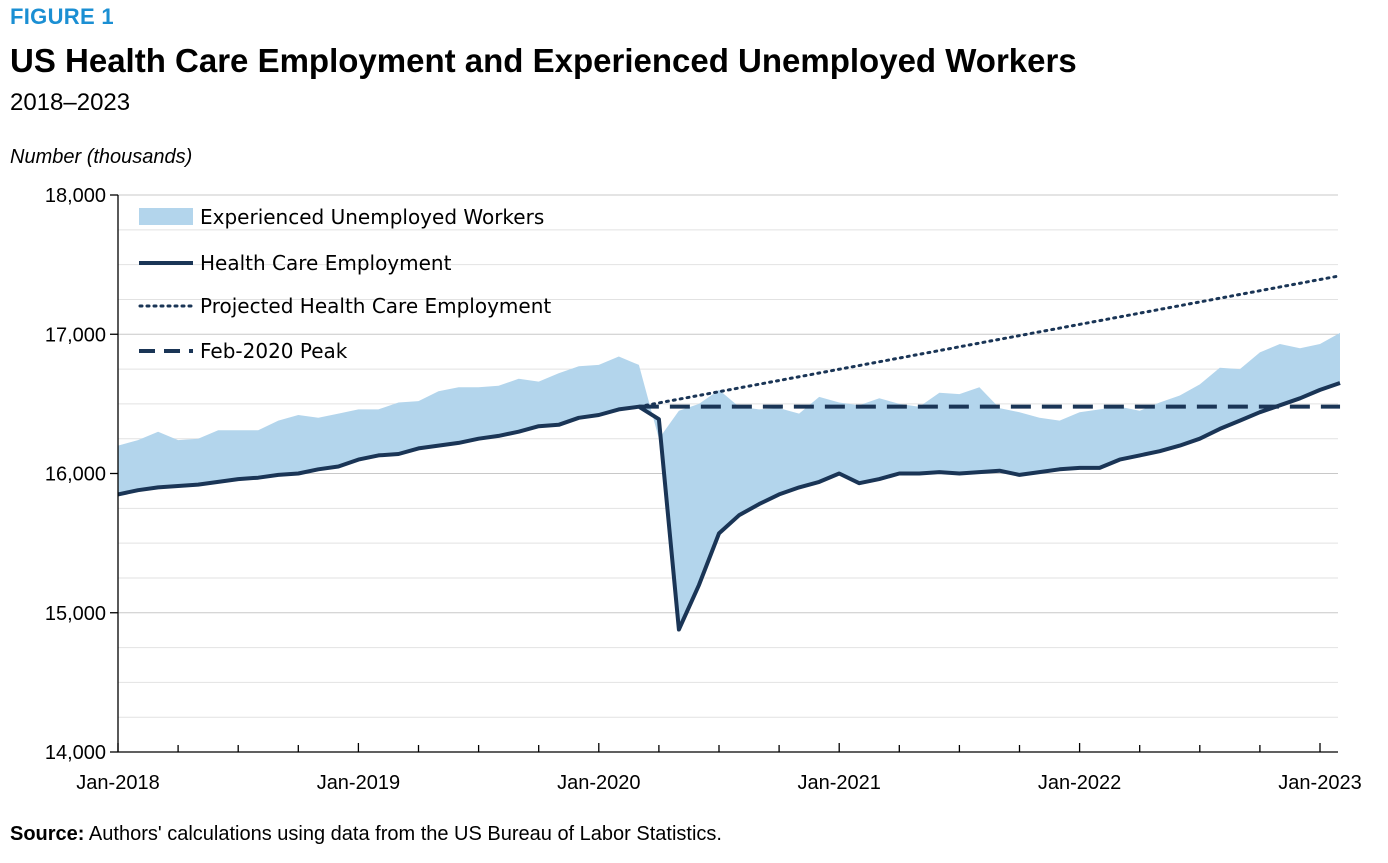 The height and width of the screenshot is (863, 1388). Describe the element at coordinates (989, 341) in the screenshot. I see `projected-line` at that location.